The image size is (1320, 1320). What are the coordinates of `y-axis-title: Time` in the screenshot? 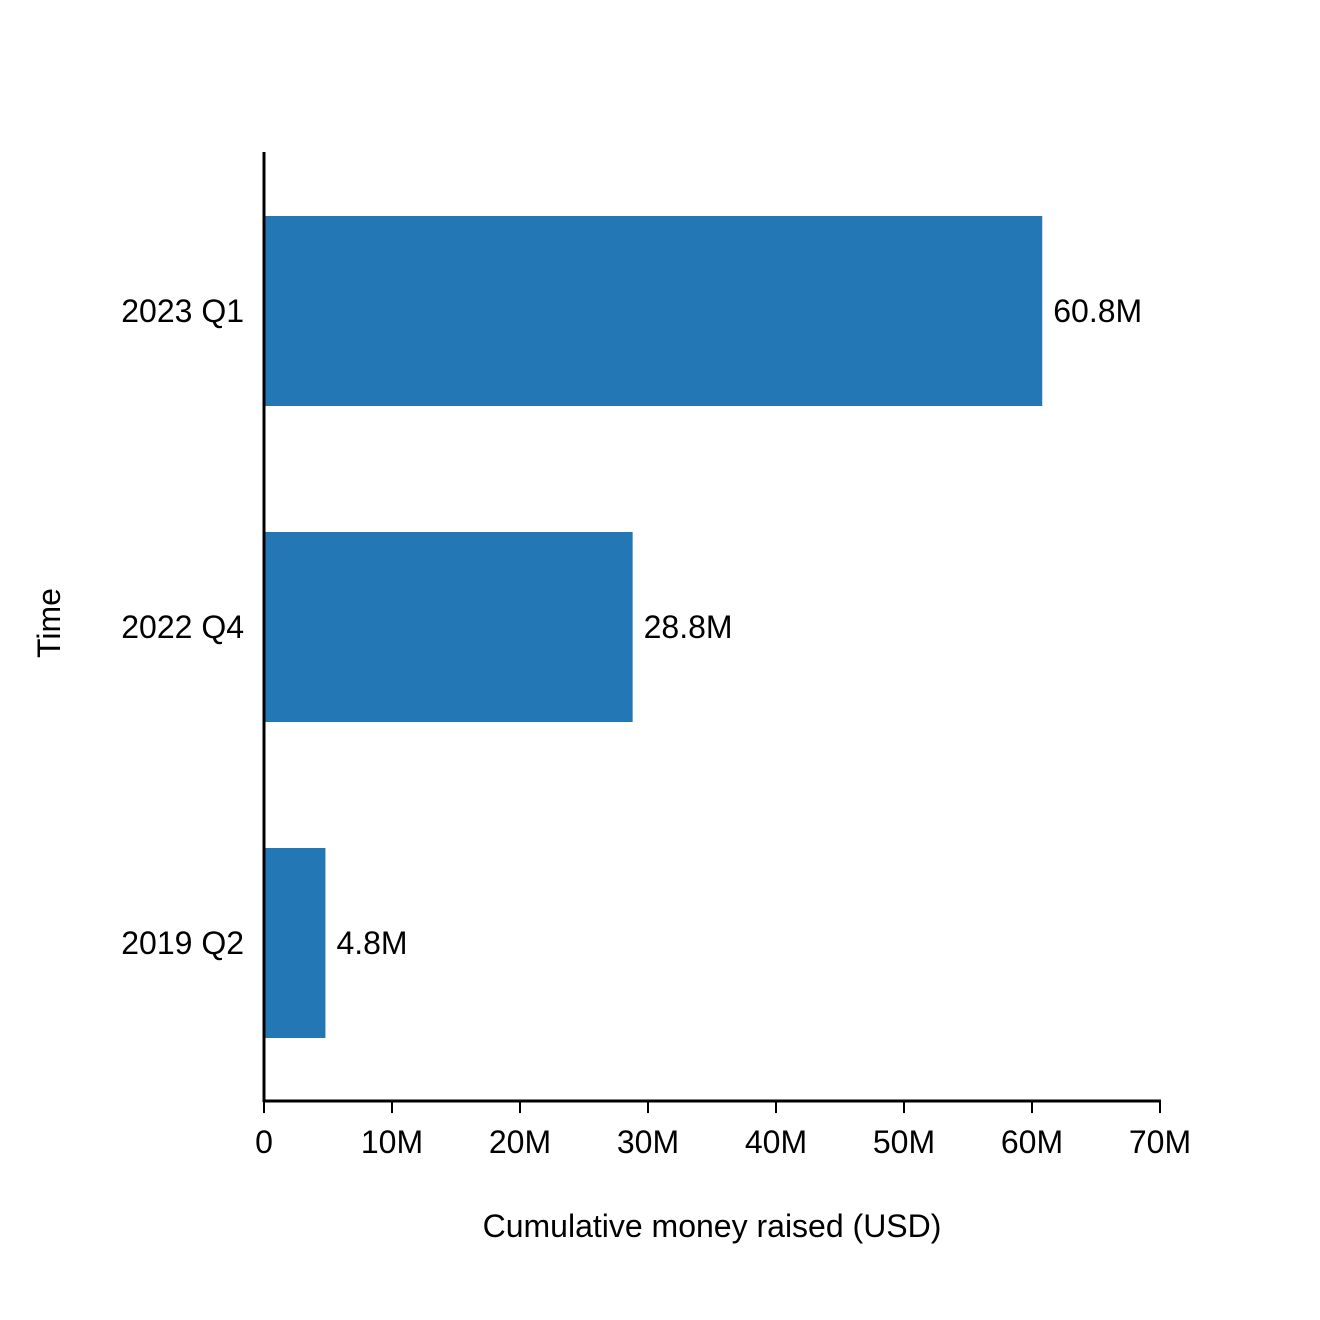 It's located at (49, 623).